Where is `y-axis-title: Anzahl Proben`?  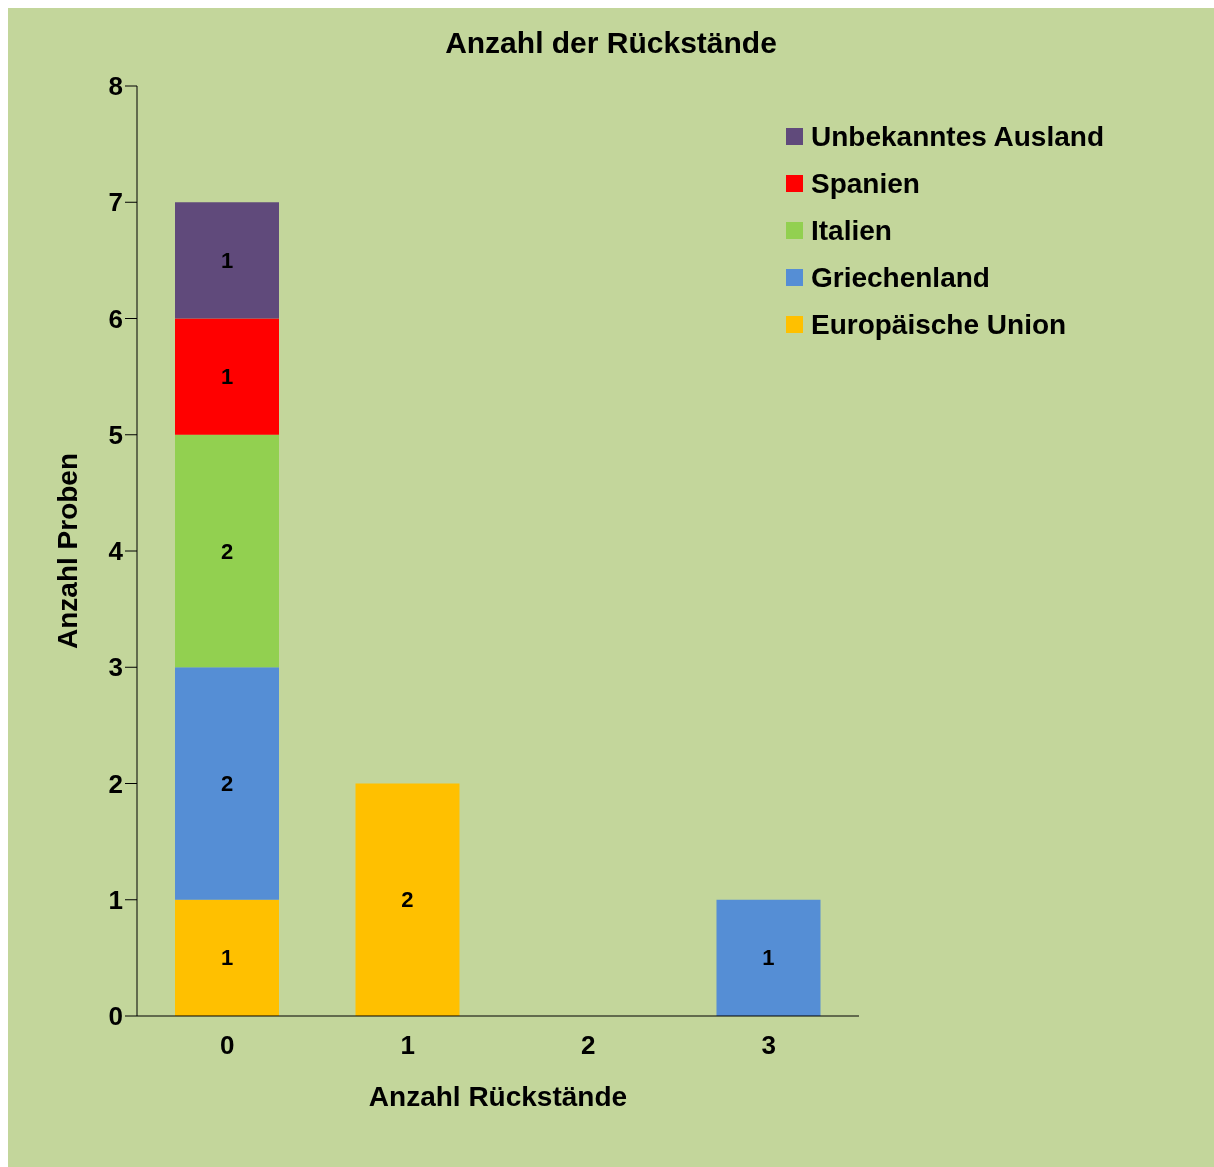 y-axis-title: Anzahl Proben is located at coordinates (67, 551).